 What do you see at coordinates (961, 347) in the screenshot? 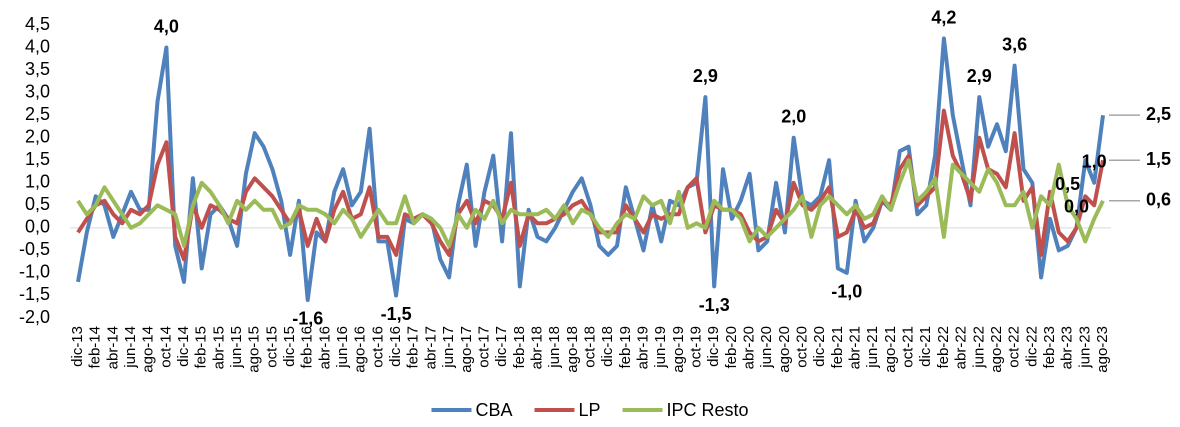
I see `x-tick-label: abr-22` at bounding box center [961, 347].